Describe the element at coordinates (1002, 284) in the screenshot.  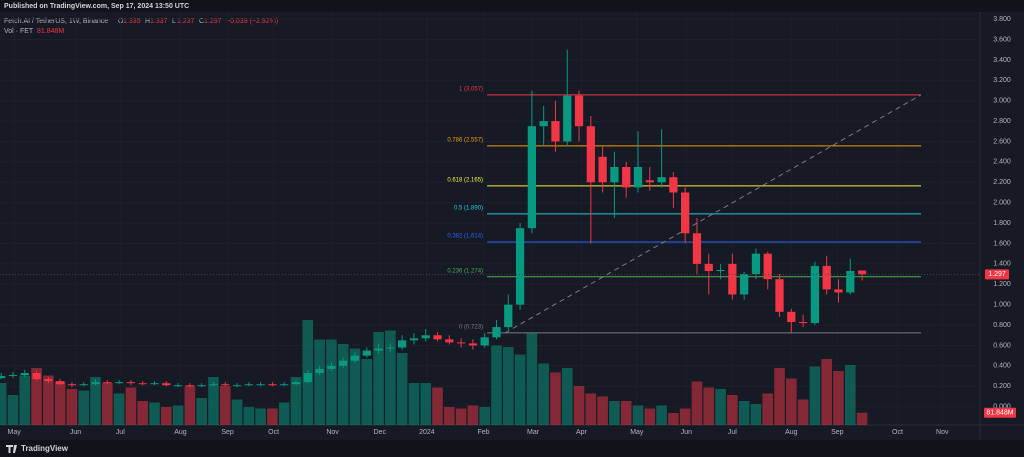
I see `y-tick-label: 1.200` at that location.